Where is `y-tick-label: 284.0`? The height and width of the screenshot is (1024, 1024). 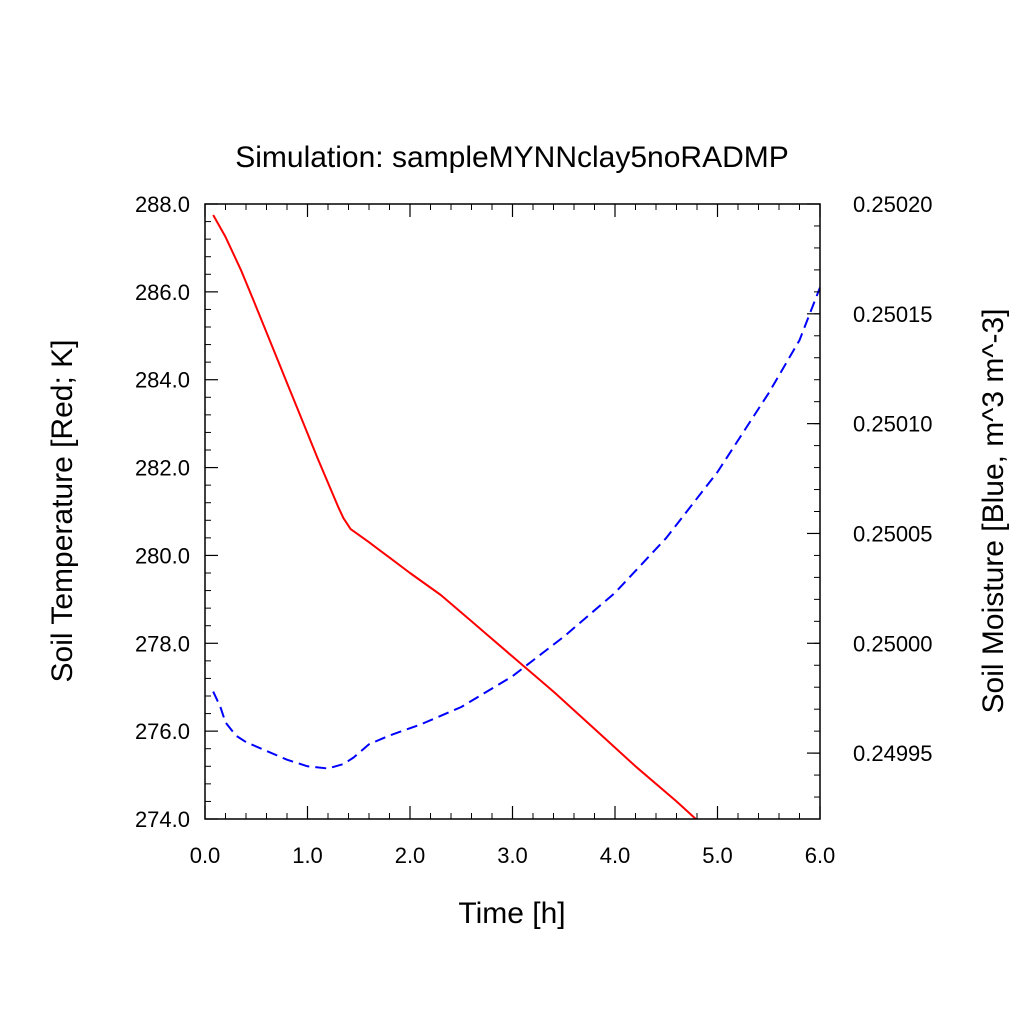
y-tick-label: 284.0 is located at coordinates (162, 380).